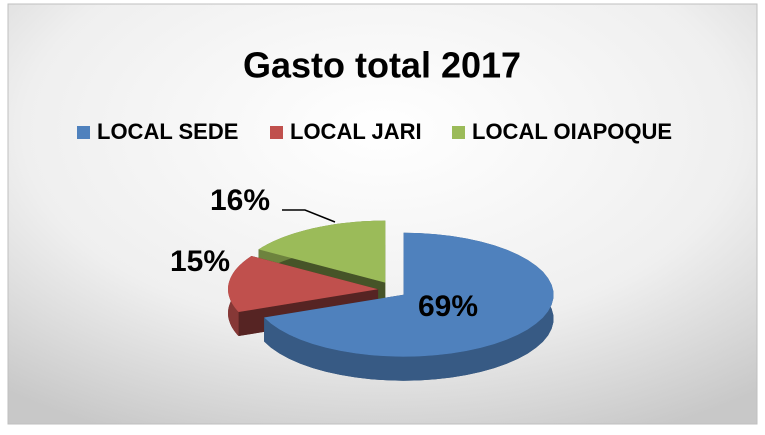 The image size is (765, 435). What do you see at coordinates (167, 131) in the screenshot?
I see `legend-label: LOCAL SEDE` at bounding box center [167, 131].